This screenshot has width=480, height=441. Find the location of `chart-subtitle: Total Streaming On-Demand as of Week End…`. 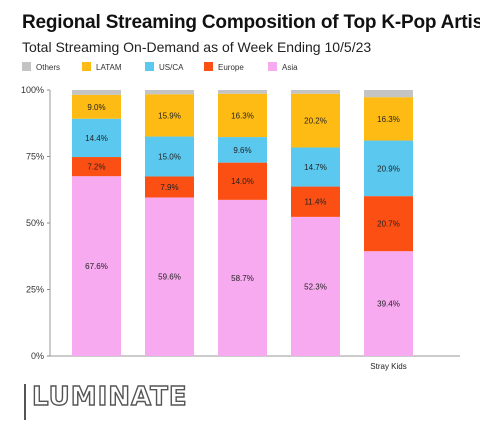

chart-subtitle: Total Streaming On-Demand as of Week End… is located at coordinates (197, 47).